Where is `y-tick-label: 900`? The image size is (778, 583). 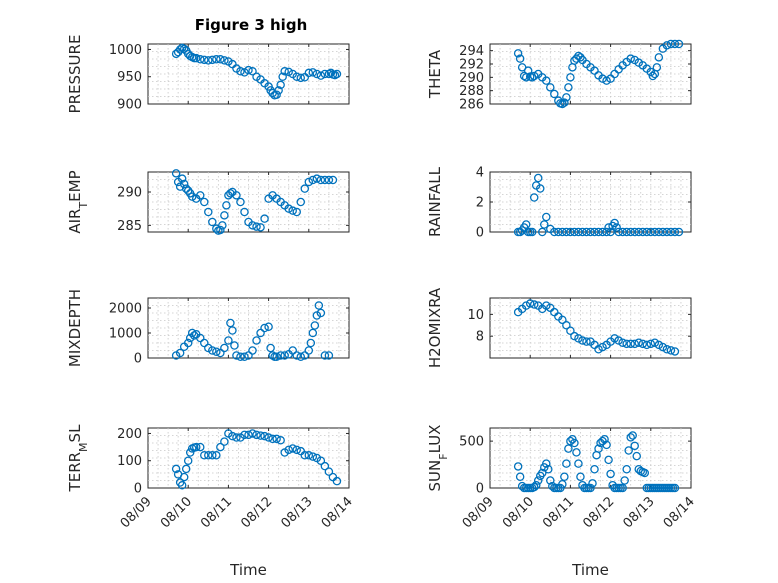 y-tick-label: 900 is located at coordinates (129, 105).